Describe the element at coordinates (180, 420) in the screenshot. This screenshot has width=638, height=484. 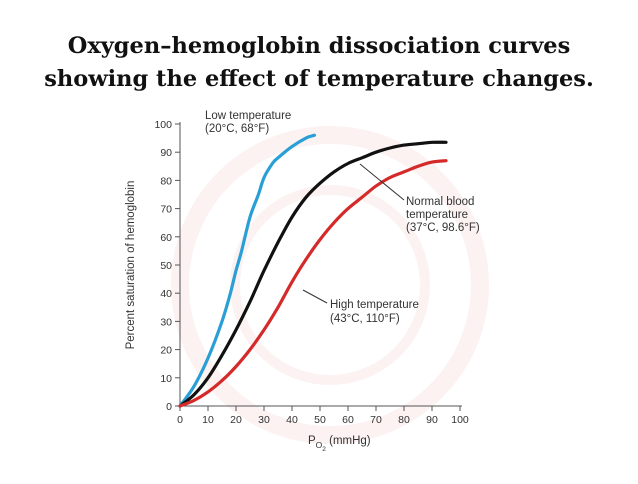
I see `x-tick-label: 0` at that location.